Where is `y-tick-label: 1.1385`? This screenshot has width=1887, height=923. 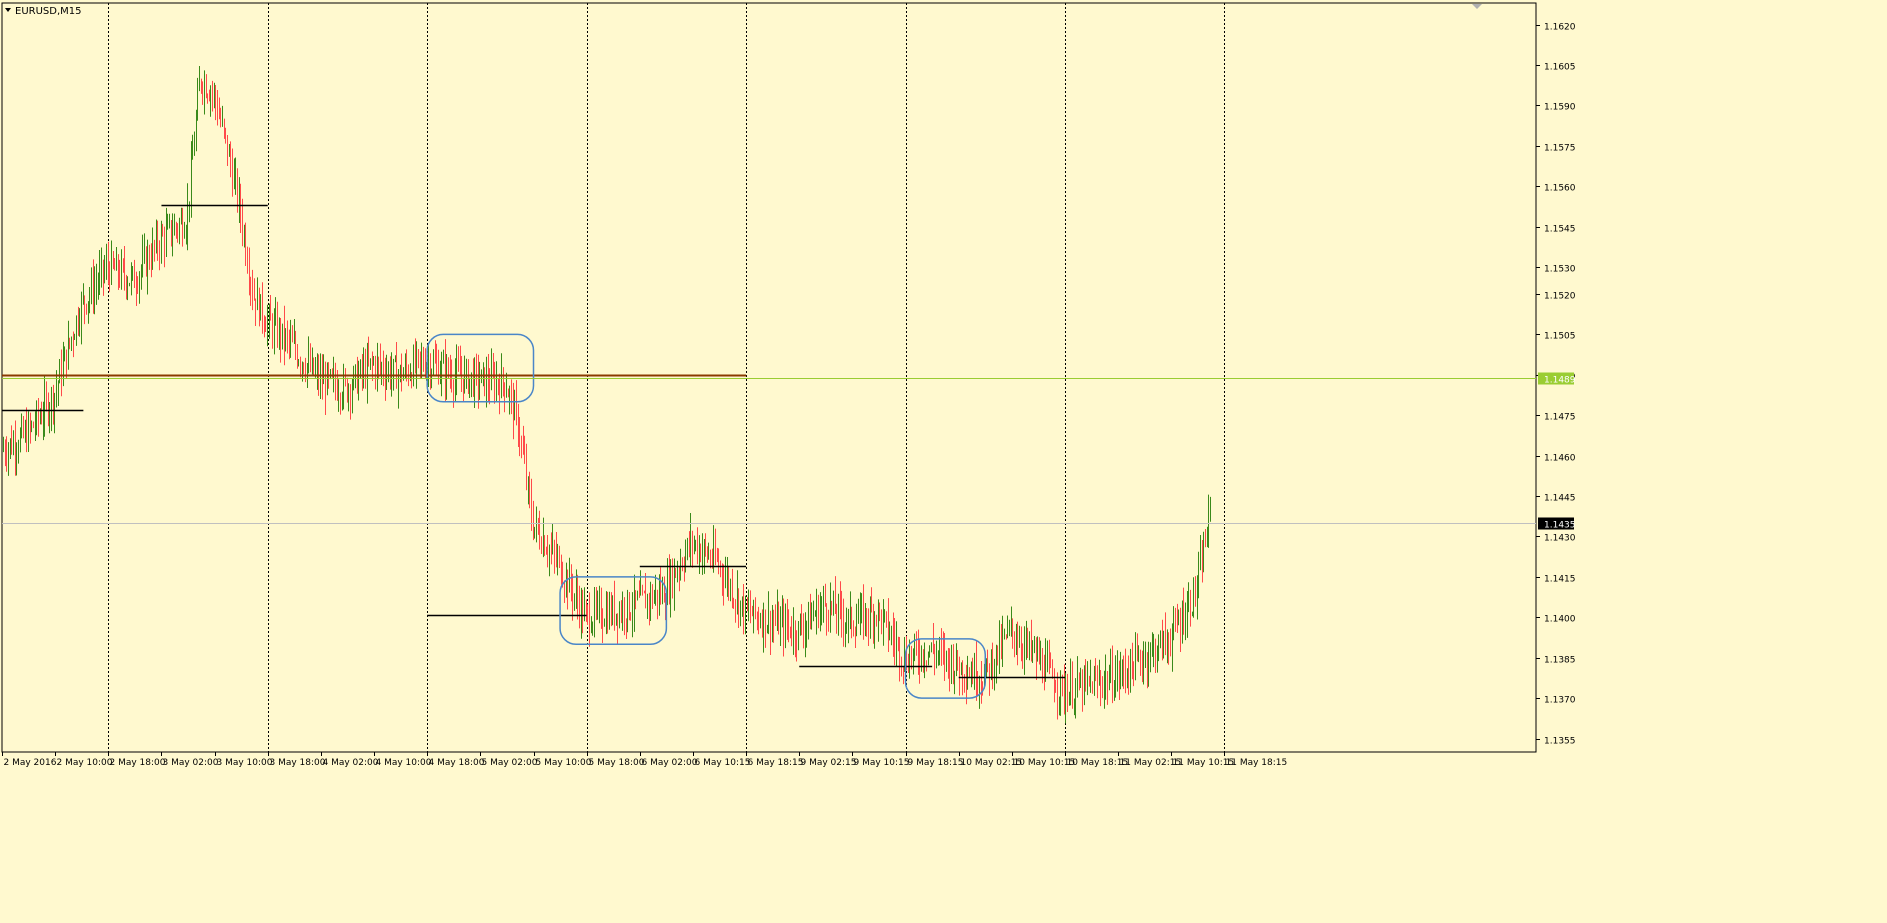
y-tick-label: 1.1385 is located at coordinates (1560, 661).